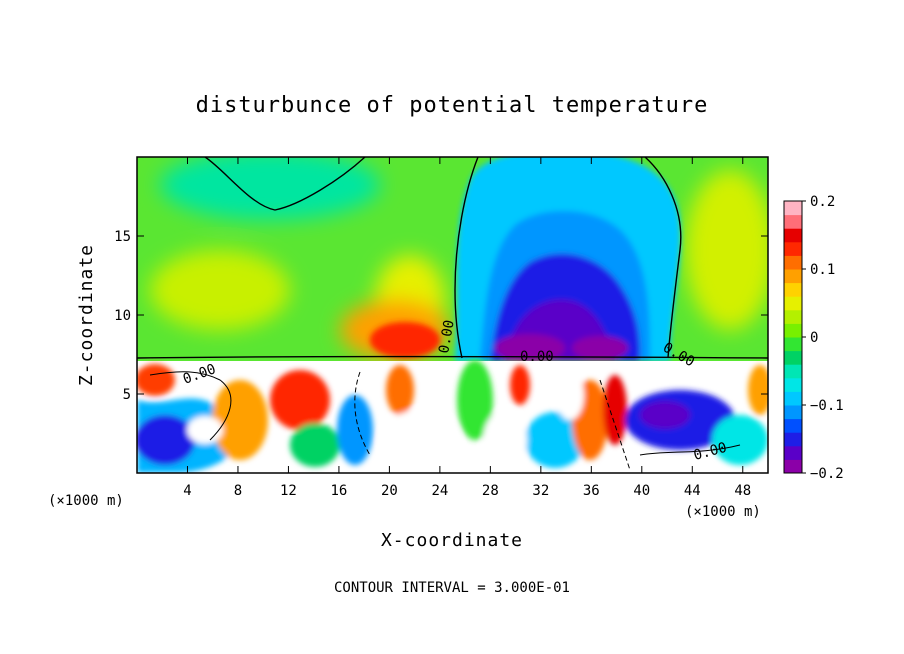 Image resolution: width=904 pixels, height=654 pixels. I want to click on lower-right-cyan, so click(740, 440).